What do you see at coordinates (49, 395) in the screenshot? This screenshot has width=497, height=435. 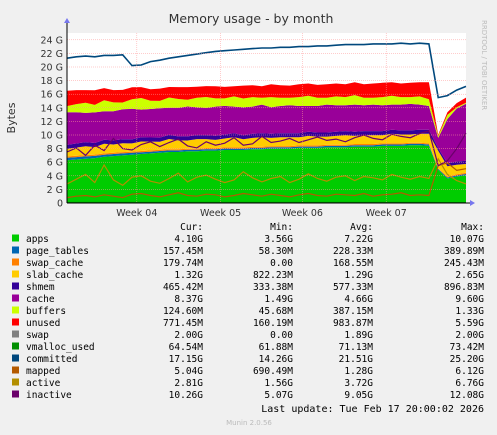 I see `legend-label: inactive` at bounding box center [49, 395].